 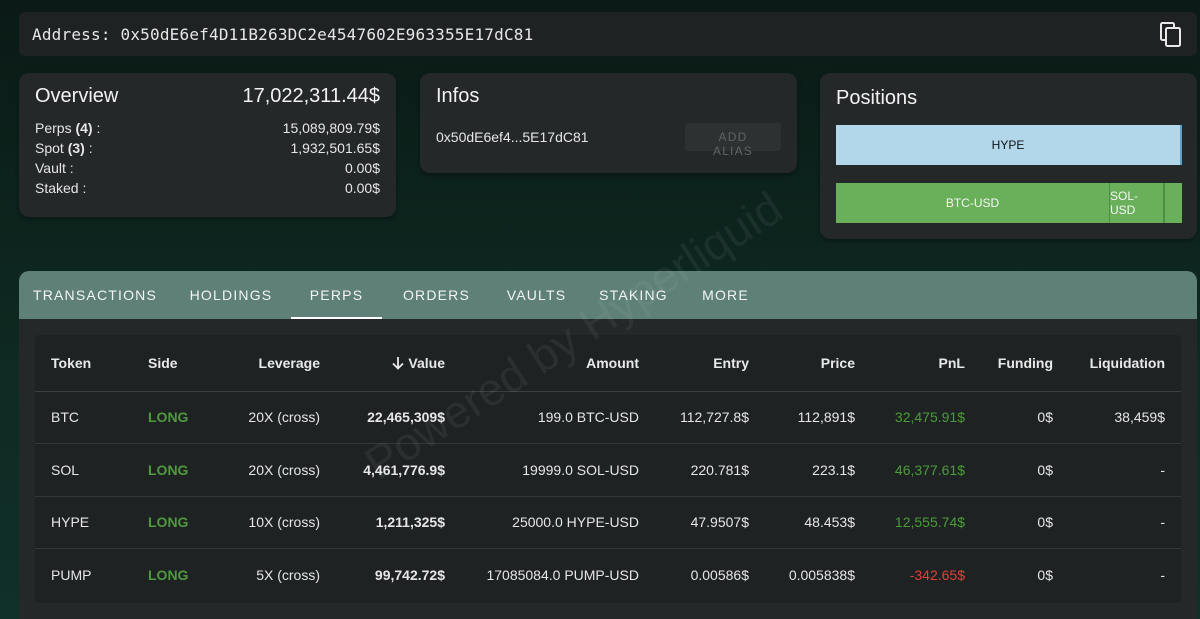 I want to click on overview-row: Staked : 0.00$, so click(x=207, y=188).